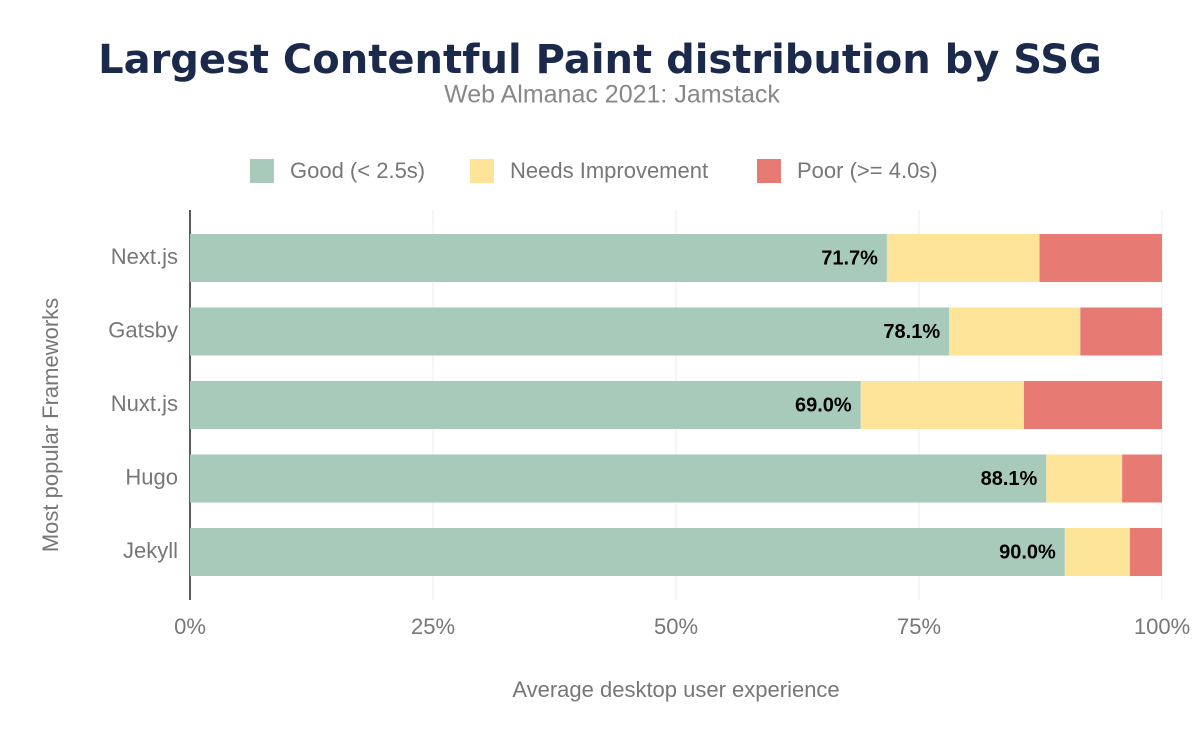 This screenshot has width=1200, height=742. What do you see at coordinates (1009, 479) in the screenshot?
I see `data-label: 88.1%` at bounding box center [1009, 479].